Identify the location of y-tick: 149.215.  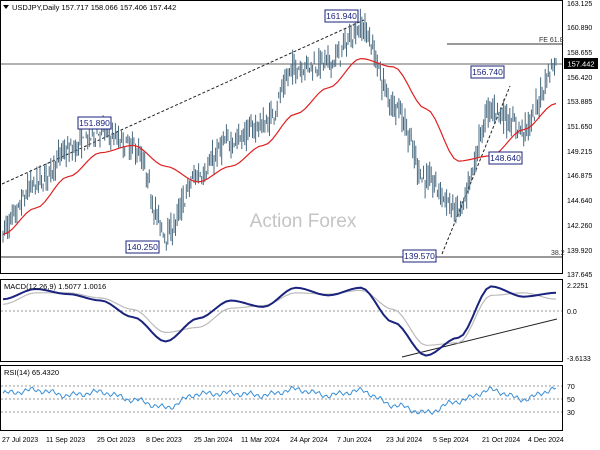
(579, 152).